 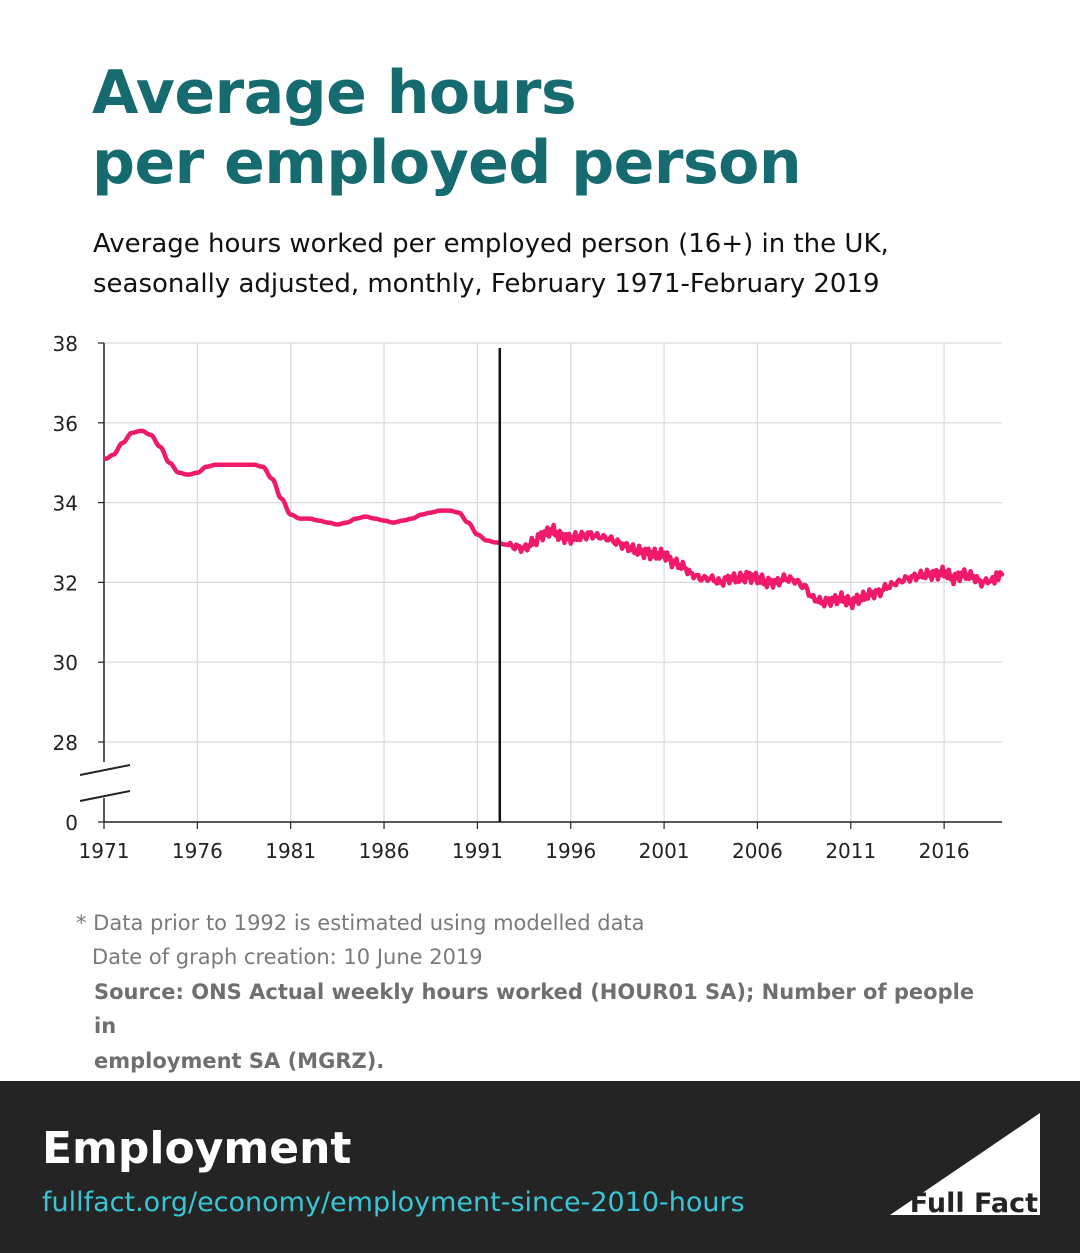 What do you see at coordinates (104, 780) in the screenshot?
I see `axis-break-gap` at bounding box center [104, 780].